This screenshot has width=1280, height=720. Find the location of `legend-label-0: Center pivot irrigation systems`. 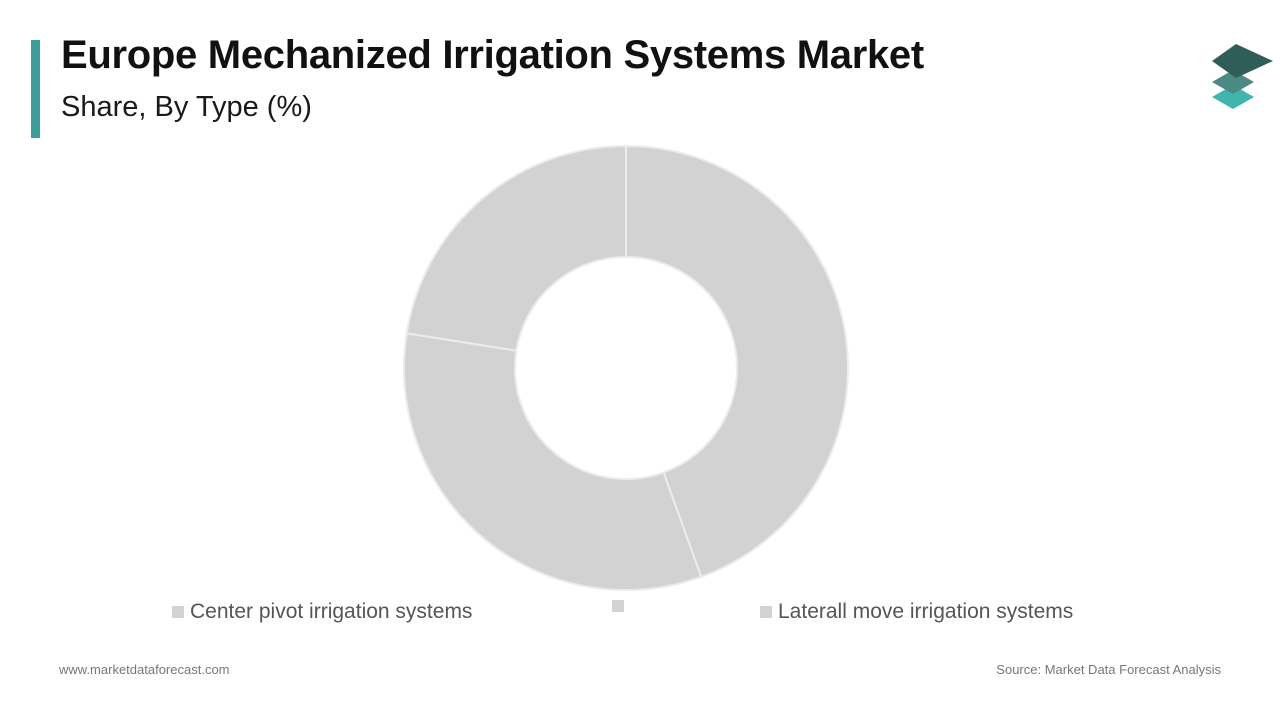

legend-label-0: Center pivot irrigation systems is located at coordinates (331, 611).